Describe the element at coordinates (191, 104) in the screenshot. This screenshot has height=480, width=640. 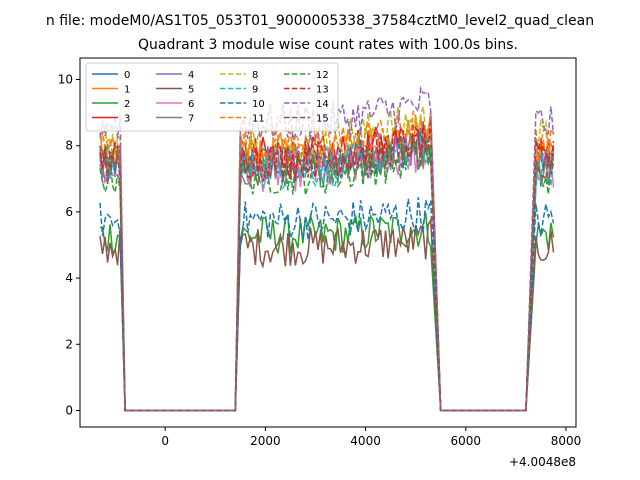
I see `legend-label: 6` at that location.